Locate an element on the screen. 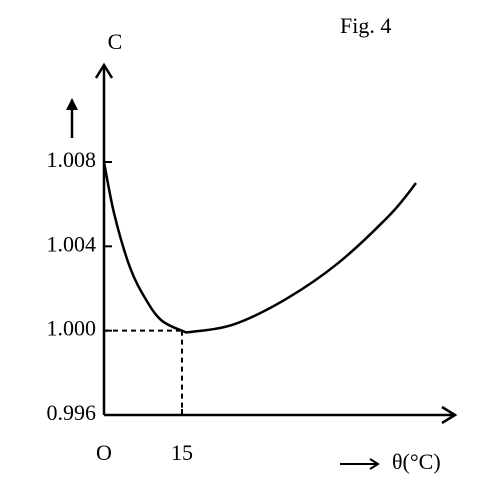  y-axis-label: C is located at coordinates (115, 41).